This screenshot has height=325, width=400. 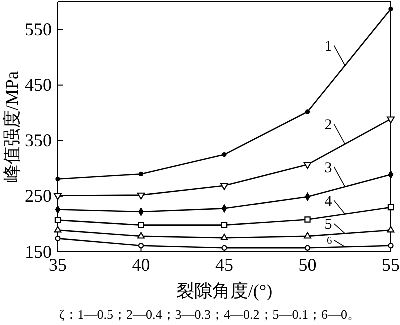 I want to click on x-tick-label: 55, so click(x=391, y=264).